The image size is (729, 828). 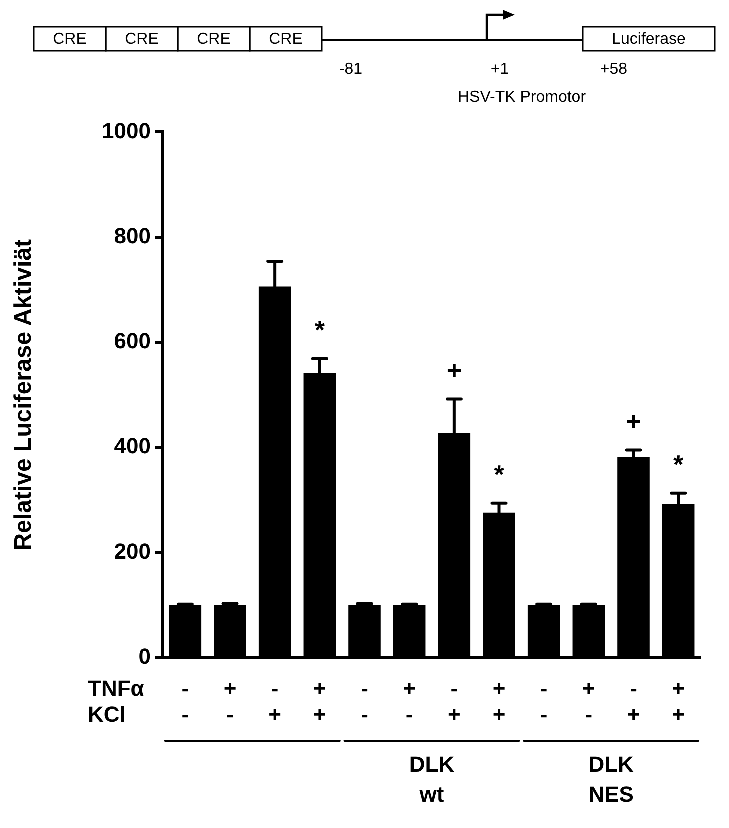 I want to click on y-tick-label: 800, so click(x=132, y=235).